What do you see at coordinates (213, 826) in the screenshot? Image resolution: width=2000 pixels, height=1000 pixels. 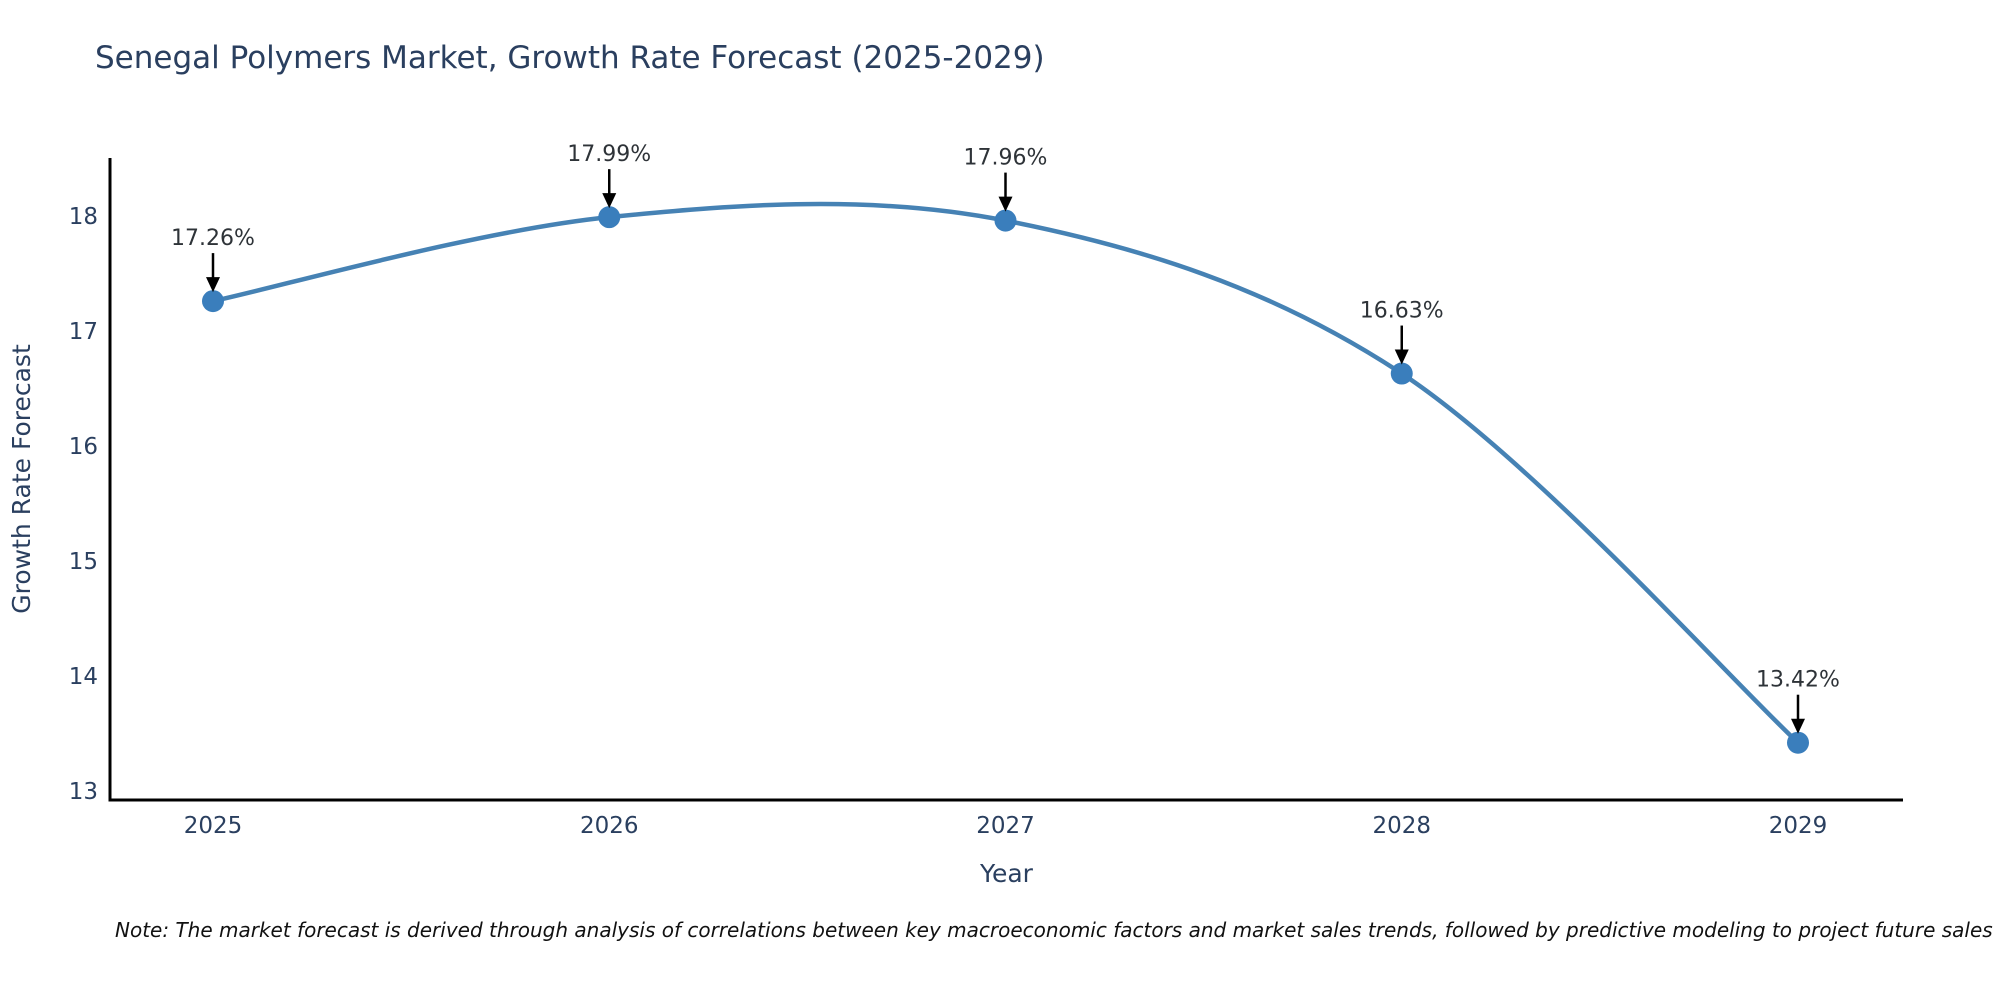 I see `x-tick-label: 2025` at bounding box center [213, 826].